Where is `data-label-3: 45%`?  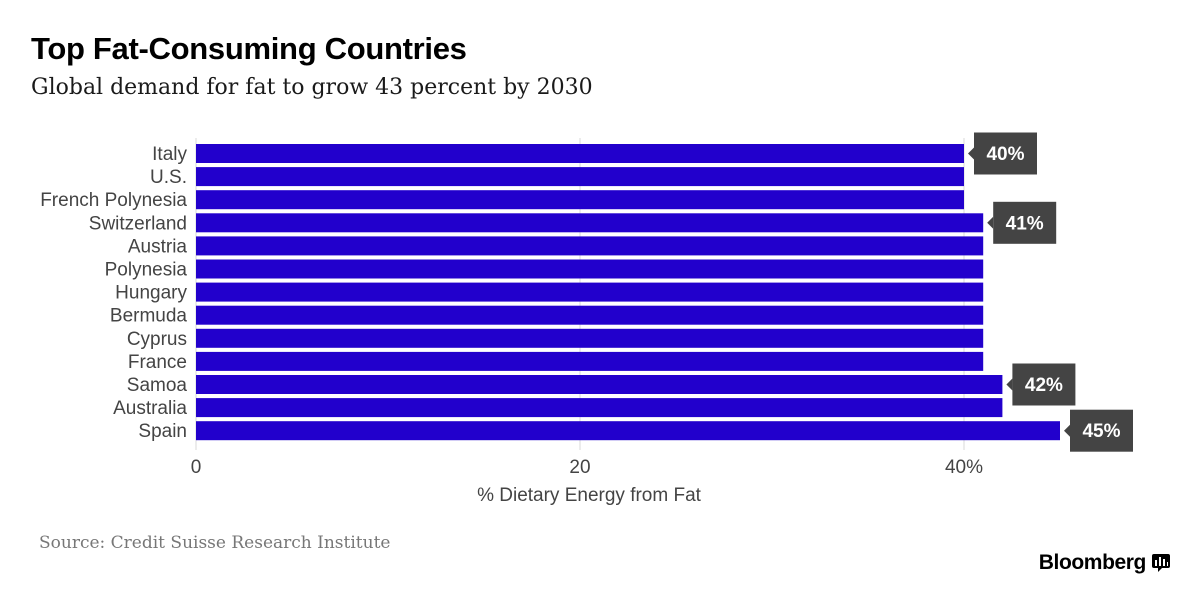 data-label-3: 45% is located at coordinates (1101, 431).